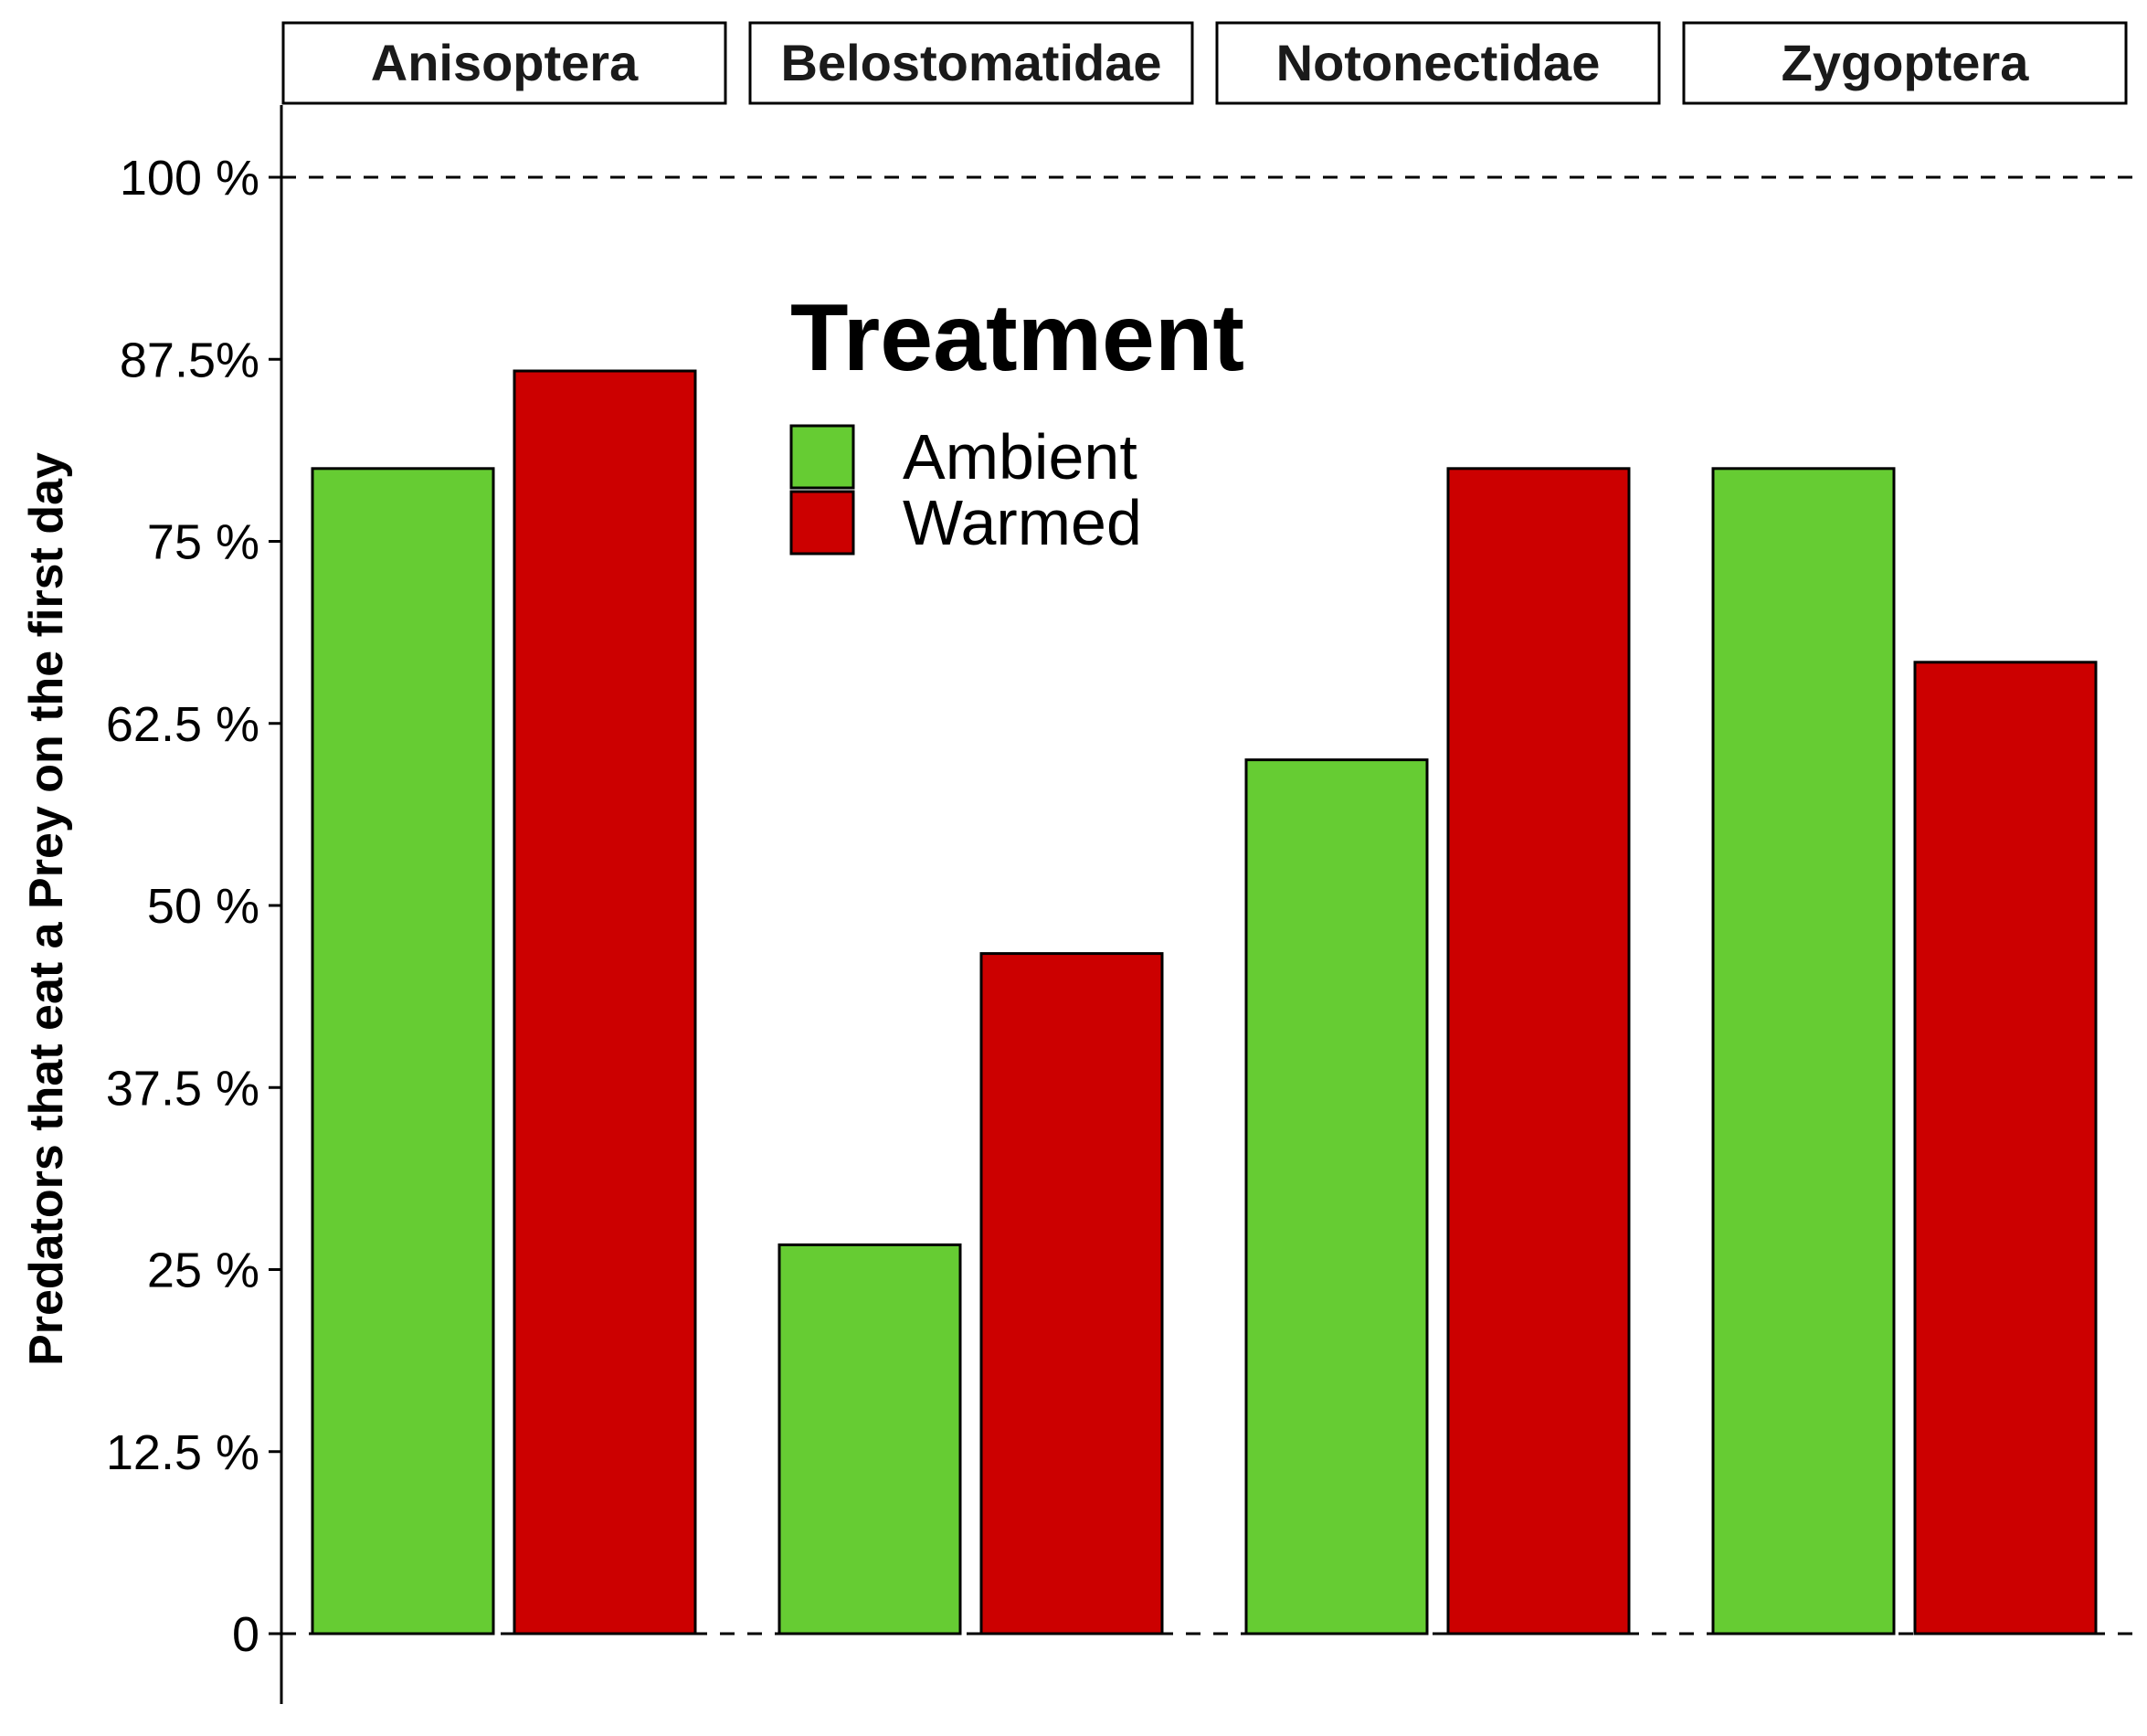  I want to click on bar-anisoptera-ambient, so click(403, 1051).